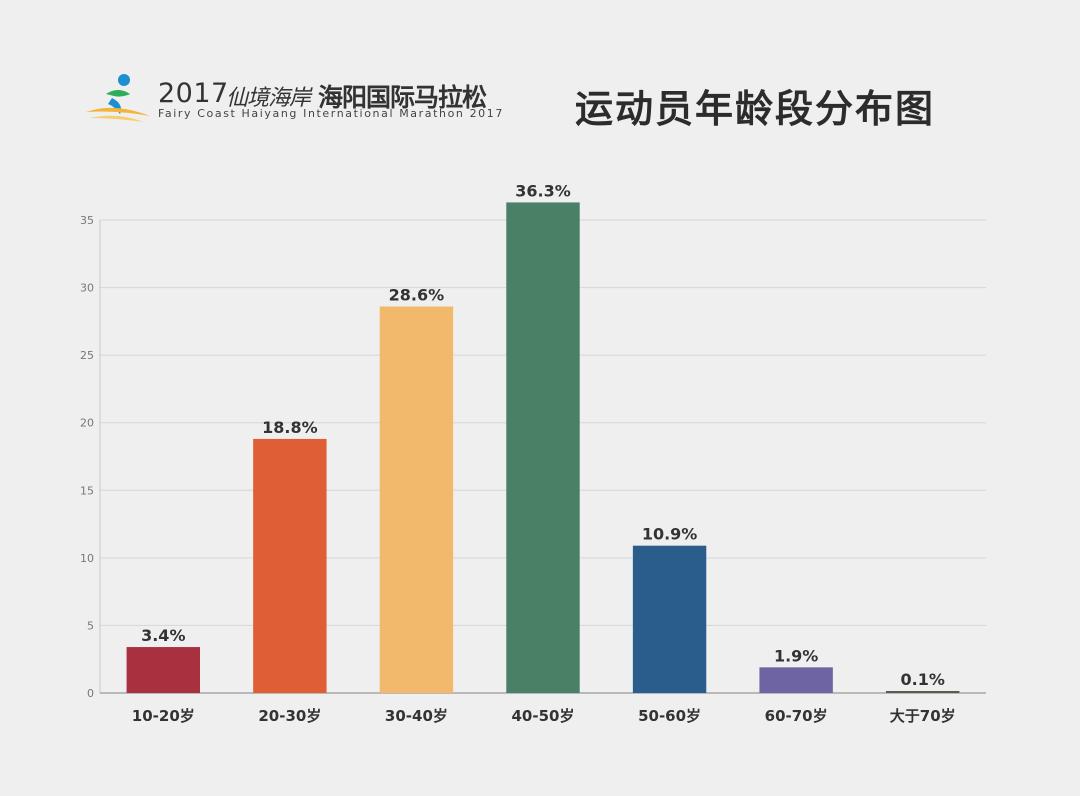 This screenshot has width=1080, height=796. What do you see at coordinates (163, 716) in the screenshot?
I see `x-tick-label: 10-20岁` at bounding box center [163, 716].